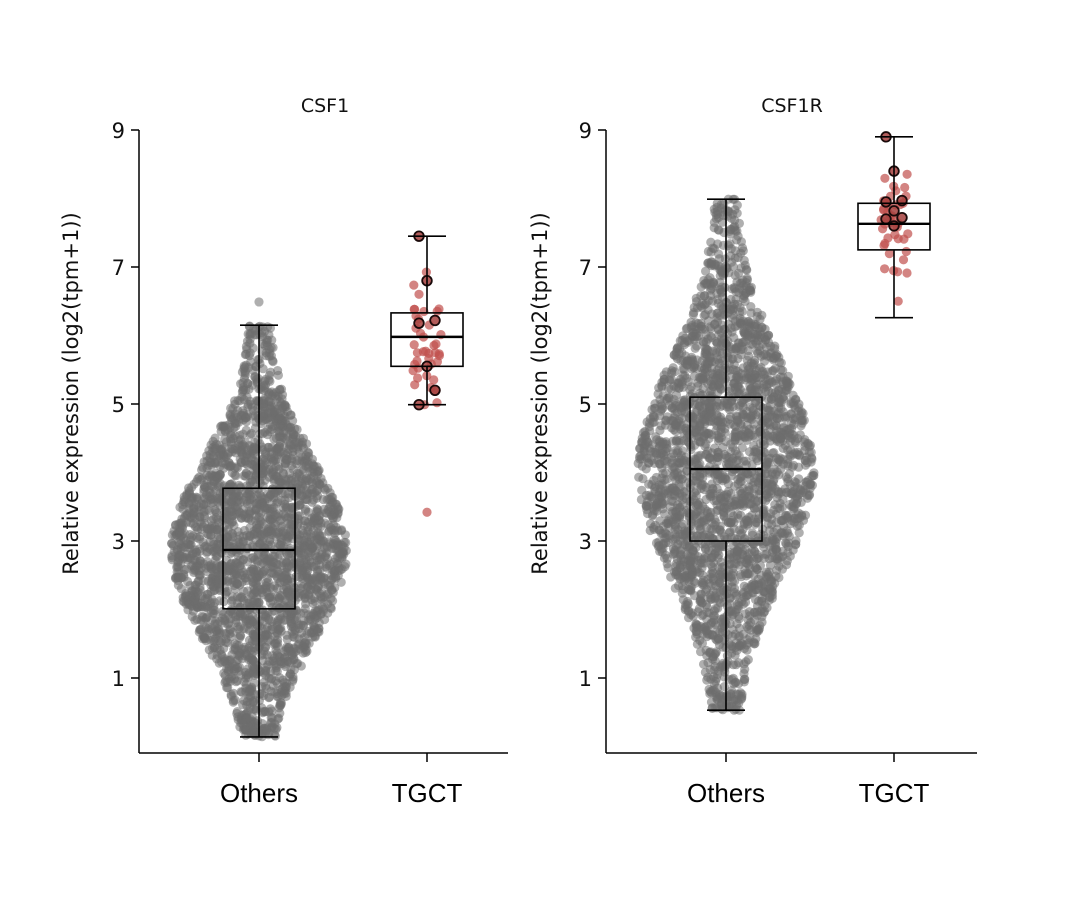  Describe the element at coordinates (427, 320) in the screenshot. I see `boxplot-tgct` at that location.